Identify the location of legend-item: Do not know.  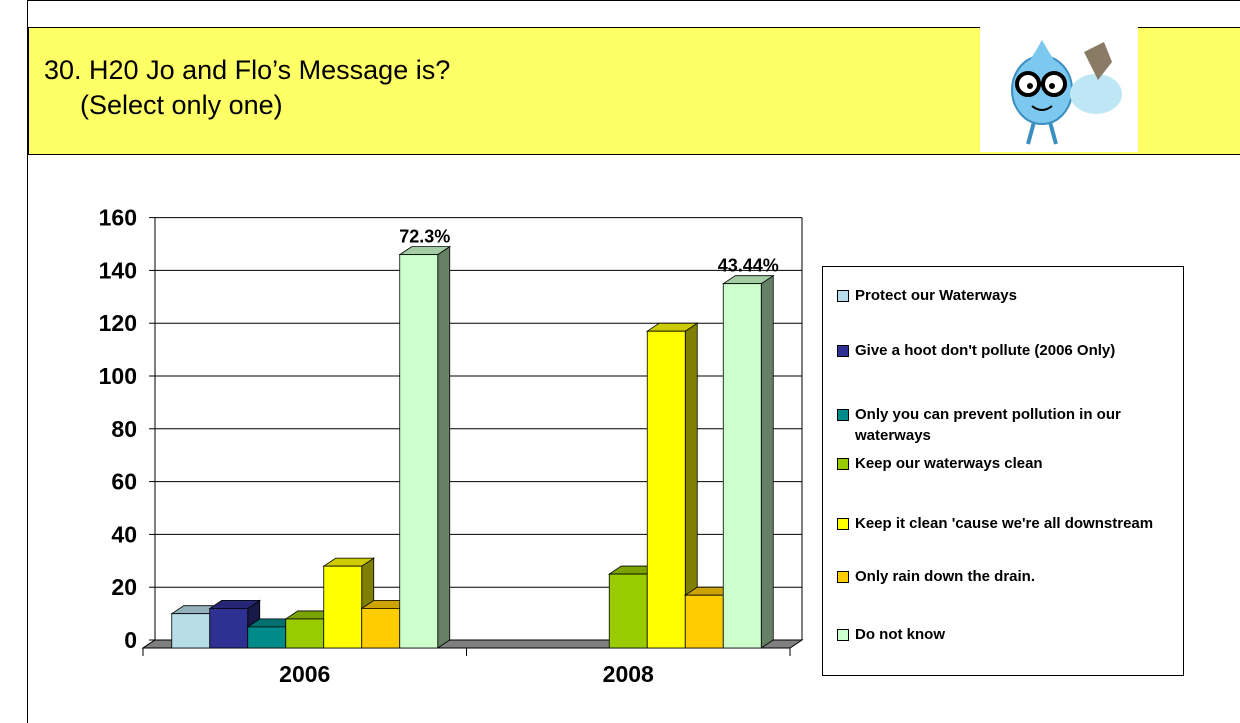
(1002, 634).